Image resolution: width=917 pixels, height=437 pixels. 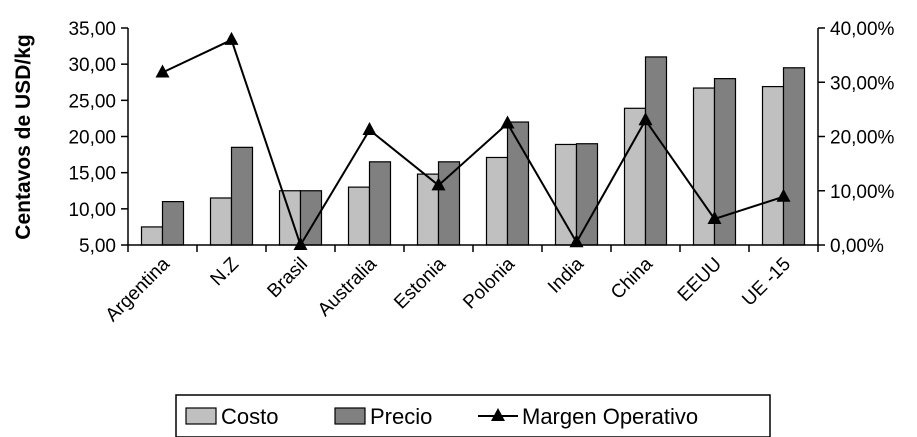 I want to click on y-tick-label: 25,00, so click(x=92, y=101).